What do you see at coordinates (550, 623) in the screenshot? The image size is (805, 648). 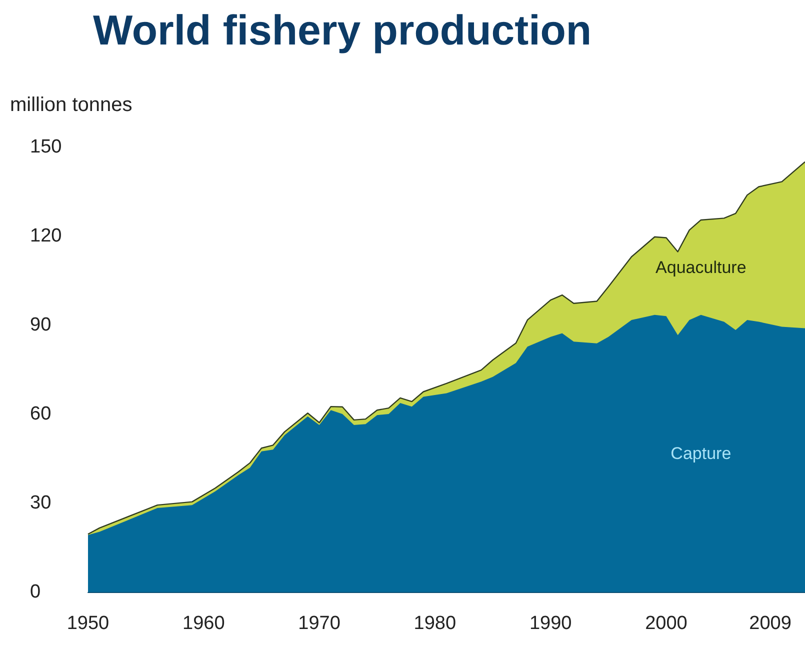 I see `x-tick-label: 1990` at bounding box center [550, 623].